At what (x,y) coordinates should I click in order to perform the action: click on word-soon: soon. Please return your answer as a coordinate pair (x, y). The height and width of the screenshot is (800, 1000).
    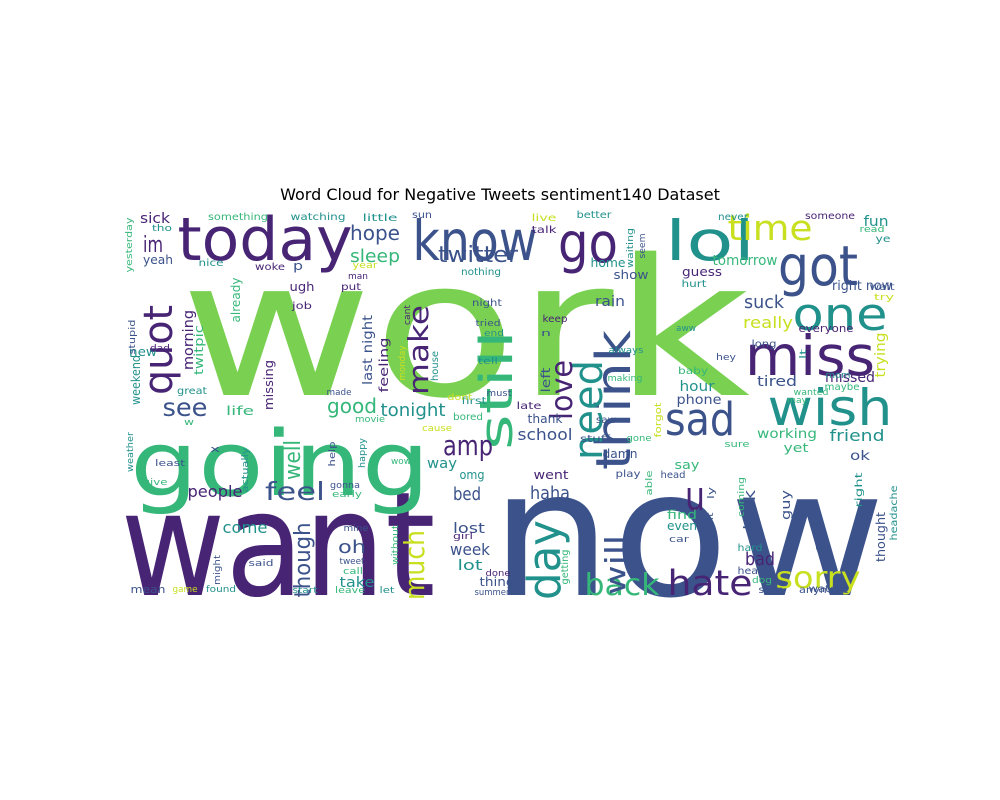
    Looking at the image, I should click on (771, 590).